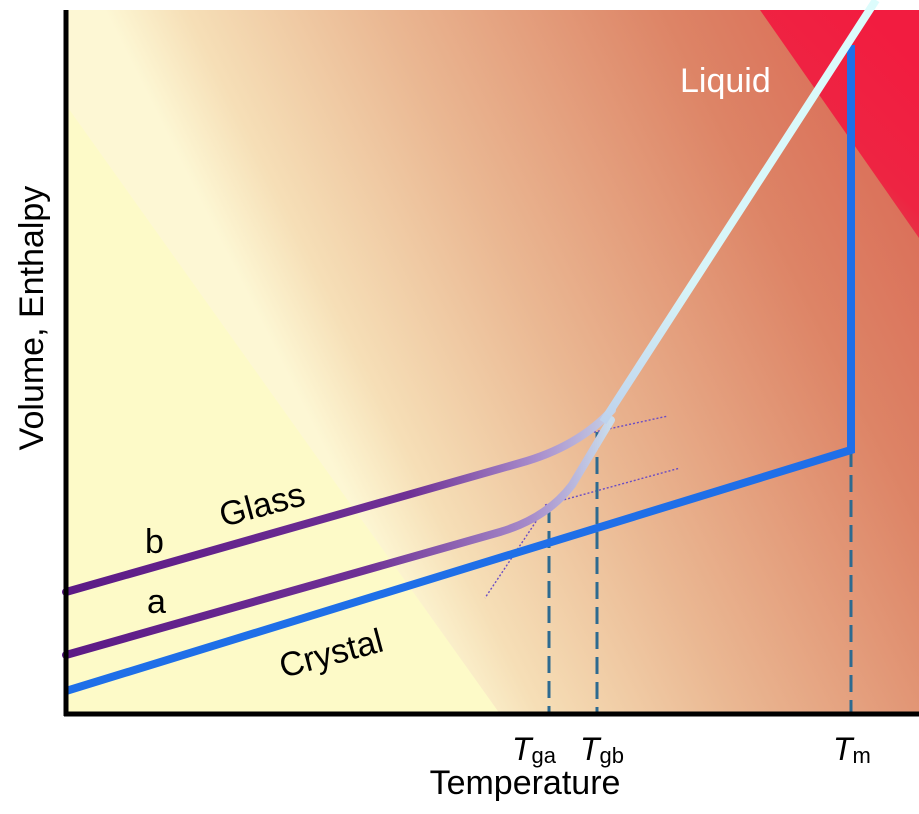 This screenshot has height=814, width=919. I want to click on tick-tgb-sub: gb, so click(612, 755).